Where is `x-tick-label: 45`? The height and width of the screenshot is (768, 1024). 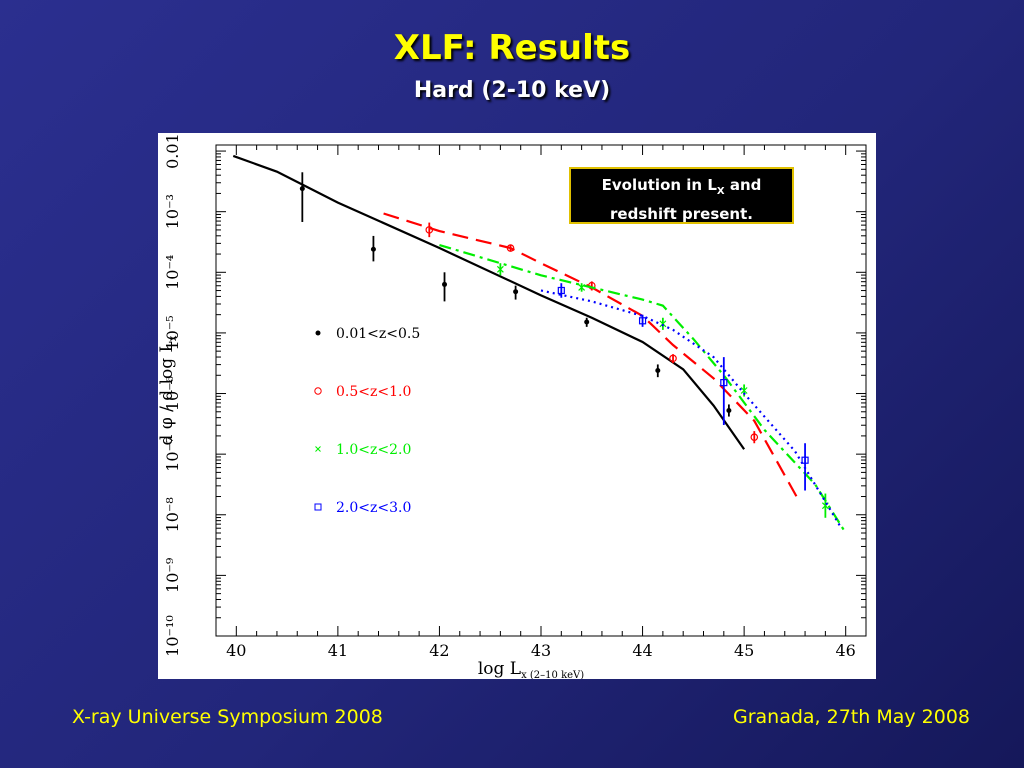
x-tick-label: 45 is located at coordinates (744, 650).